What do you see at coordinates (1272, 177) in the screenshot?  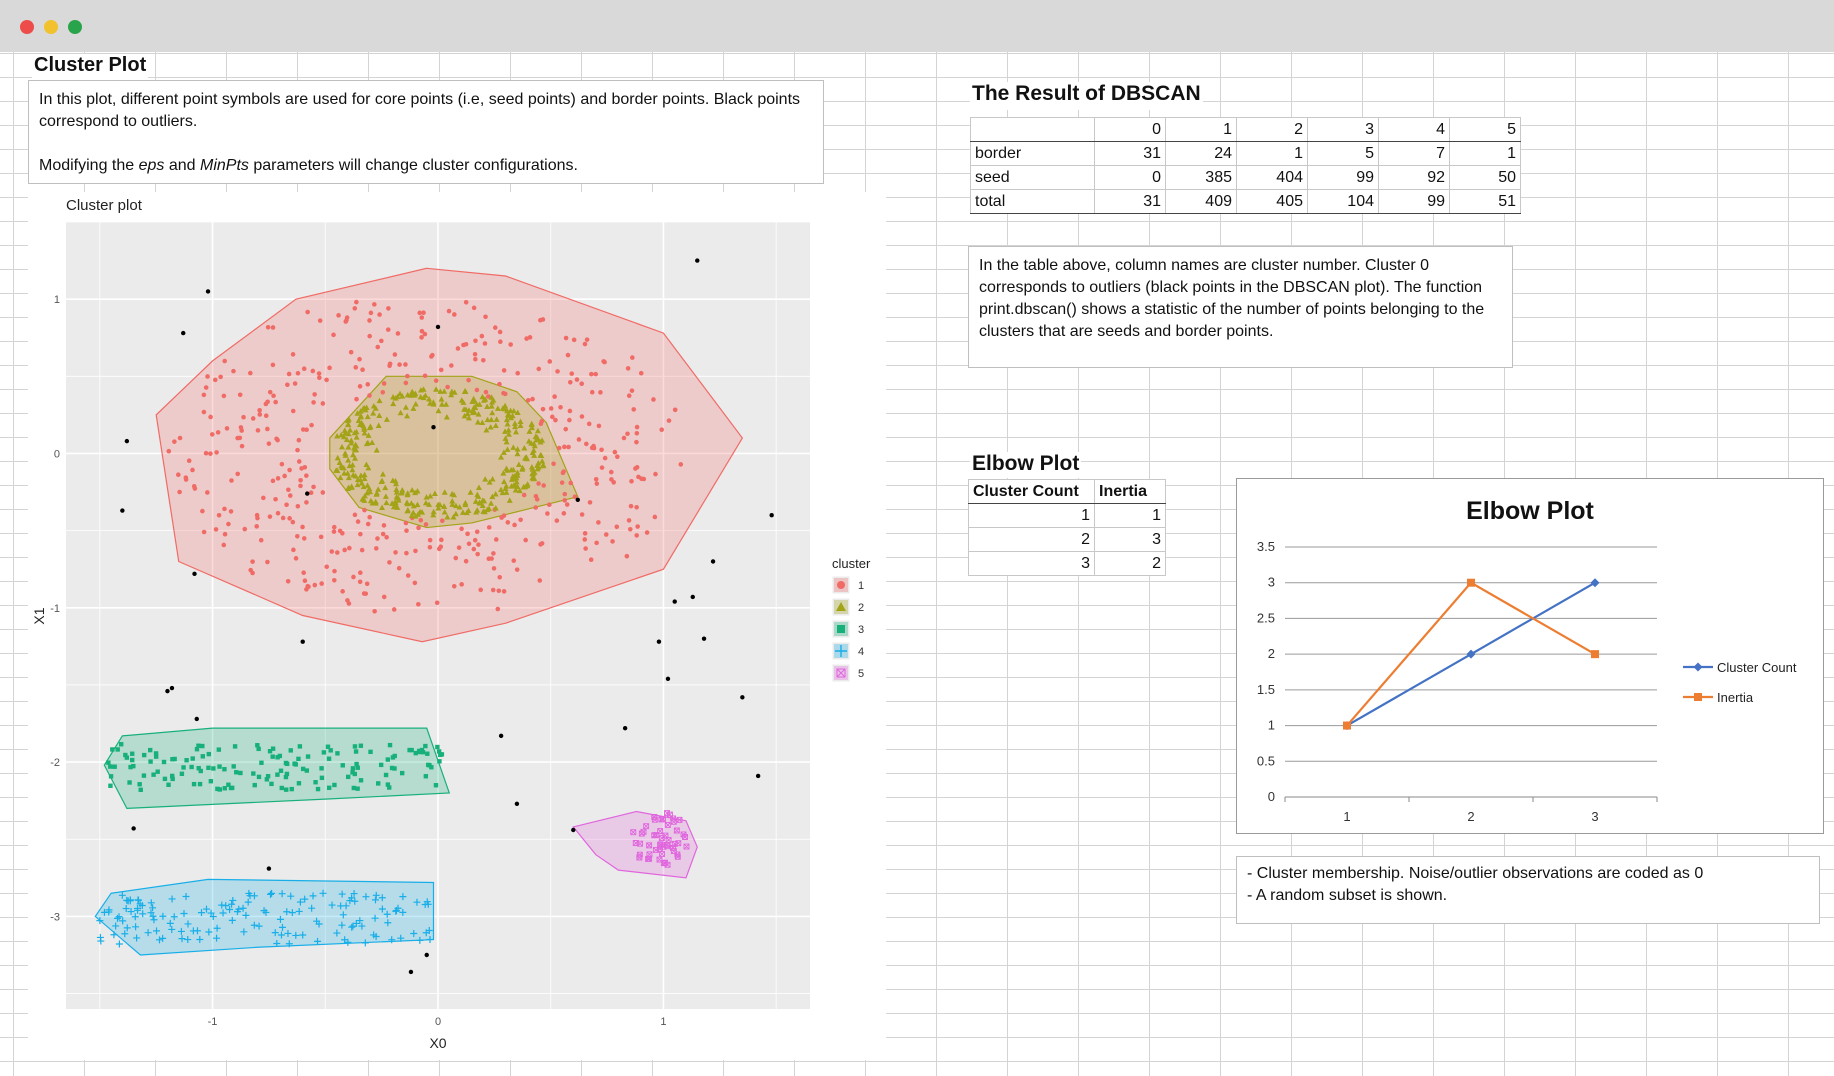 I see `table-cell: 404` at bounding box center [1272, 177].